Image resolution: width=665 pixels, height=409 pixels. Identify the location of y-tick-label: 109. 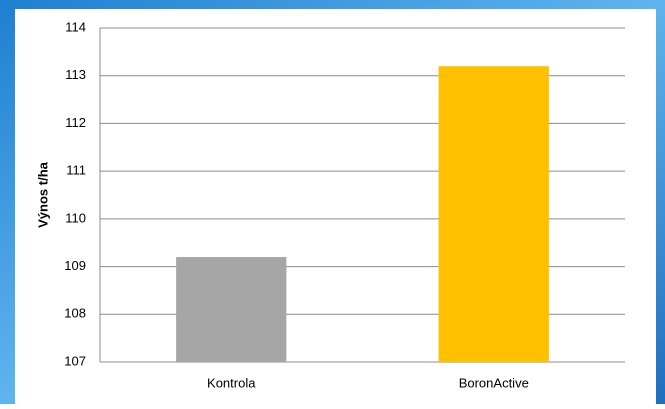
(75, 265).